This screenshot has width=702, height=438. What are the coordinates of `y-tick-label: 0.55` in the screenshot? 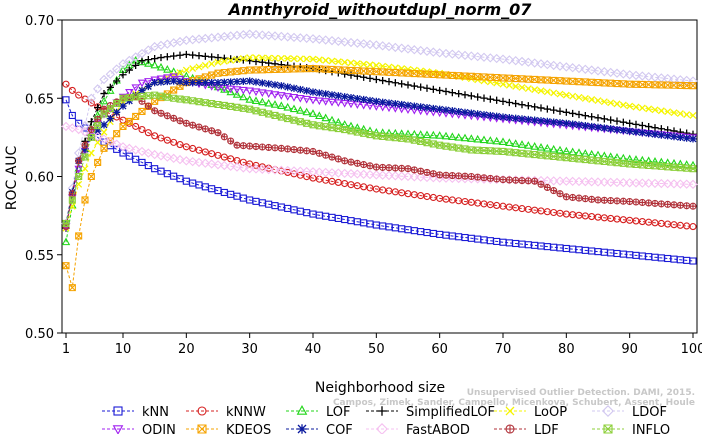 It's located at (39, 256).